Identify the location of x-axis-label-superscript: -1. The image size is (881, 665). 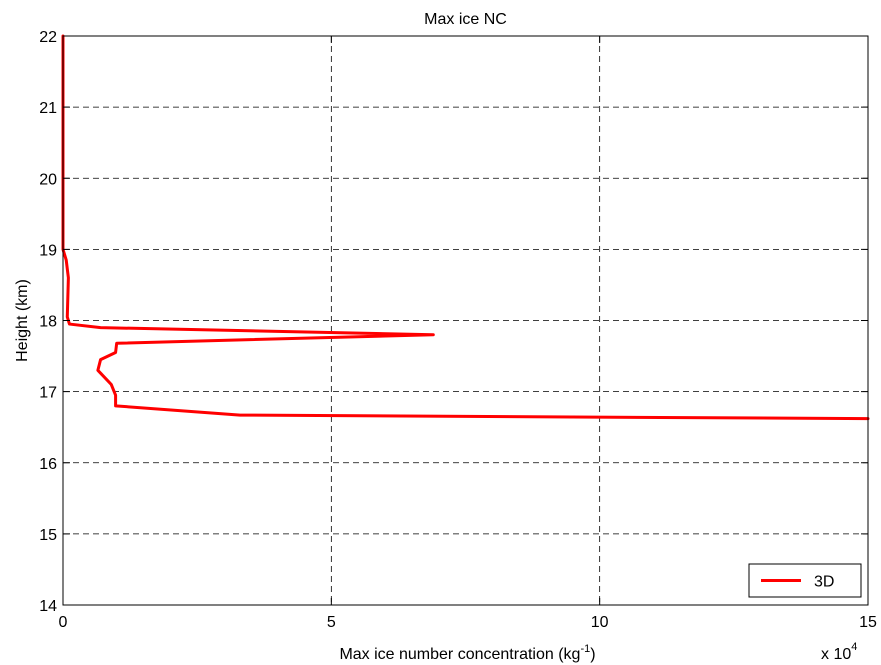
(585, 649).